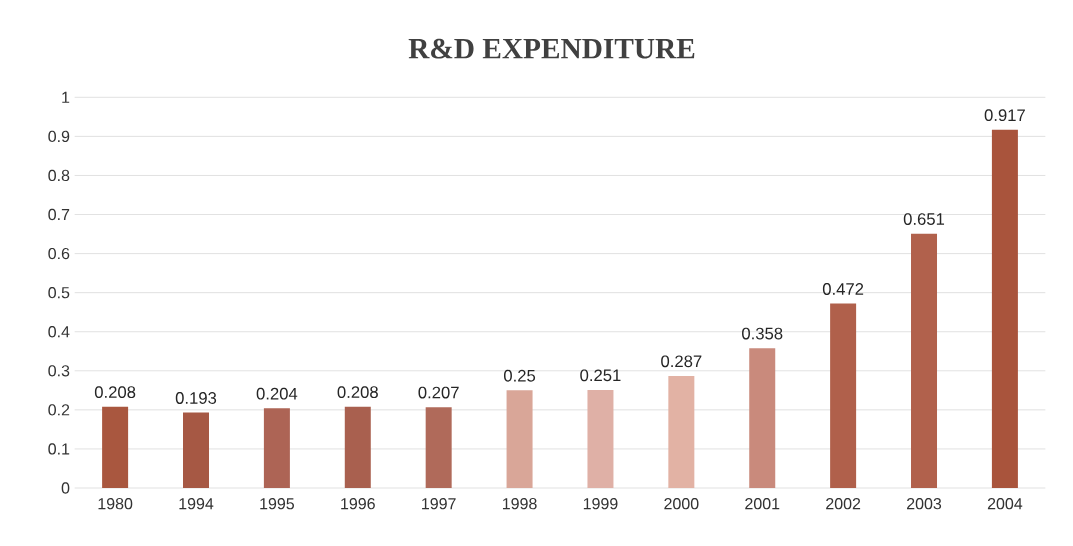 The width and height of the screenshot is (1073, 546). Describe the element at coordinates (551, 48) in the screenshot. I see `chart-title: R&D EXPENDITURE` at that location.